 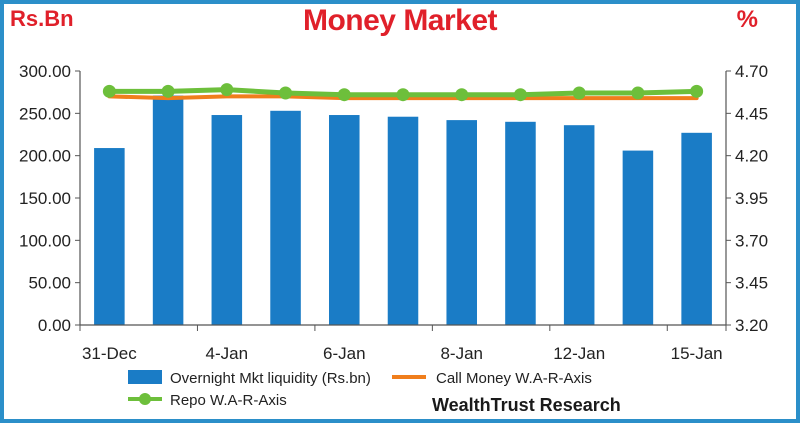 I want to click on x-tick-label: 6-Jan, so click(x=344, y=353).